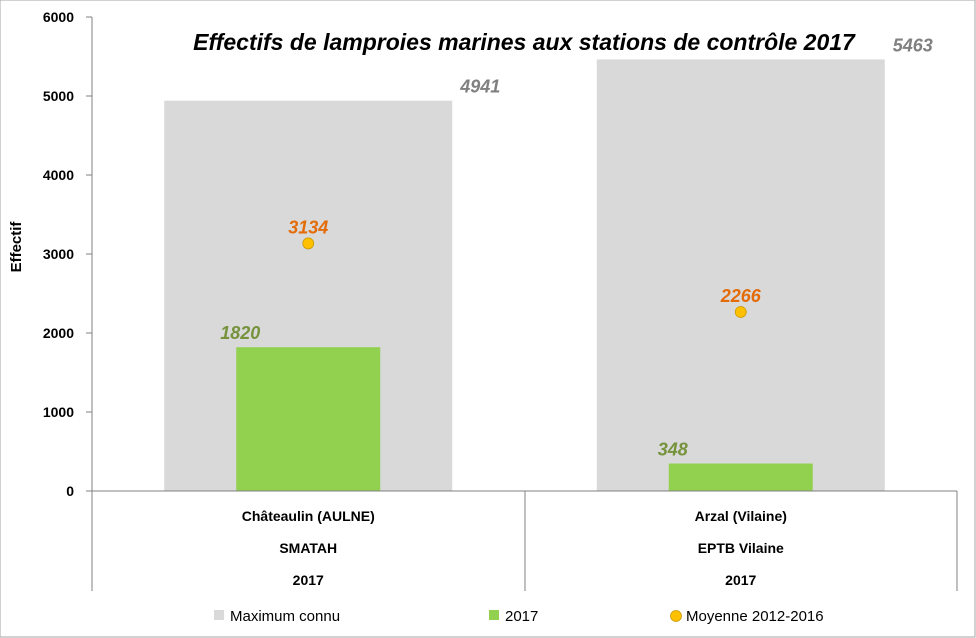  Describe the element at coordinates (741, 296) in the screenshot. I see `data-label-avg: 2266` at that location.